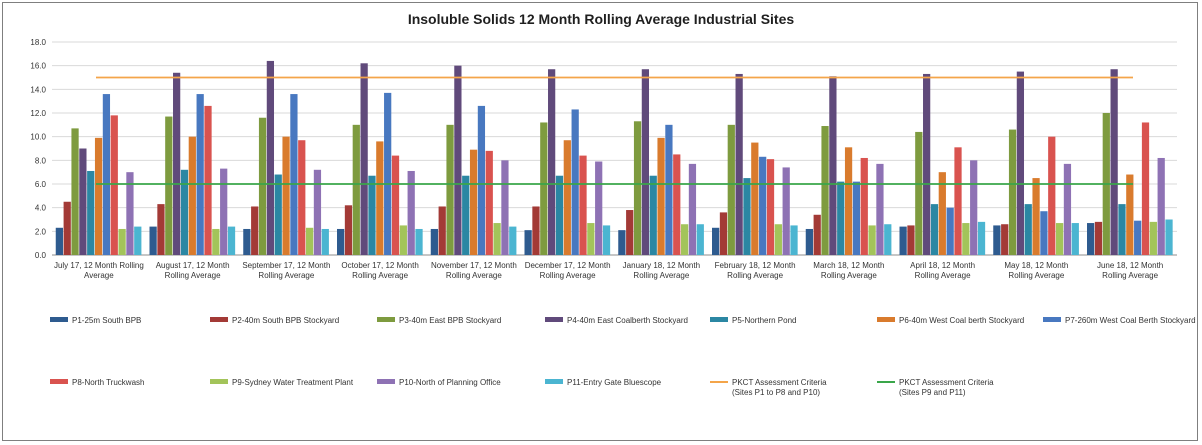 Image resolution: width=1202 pixels, height=445 pixels. What do you see at coordinates (848, 265) in the screenshot?
I see `x-tick-label: March 18, 12 Month` at bounding box center [848, 265].